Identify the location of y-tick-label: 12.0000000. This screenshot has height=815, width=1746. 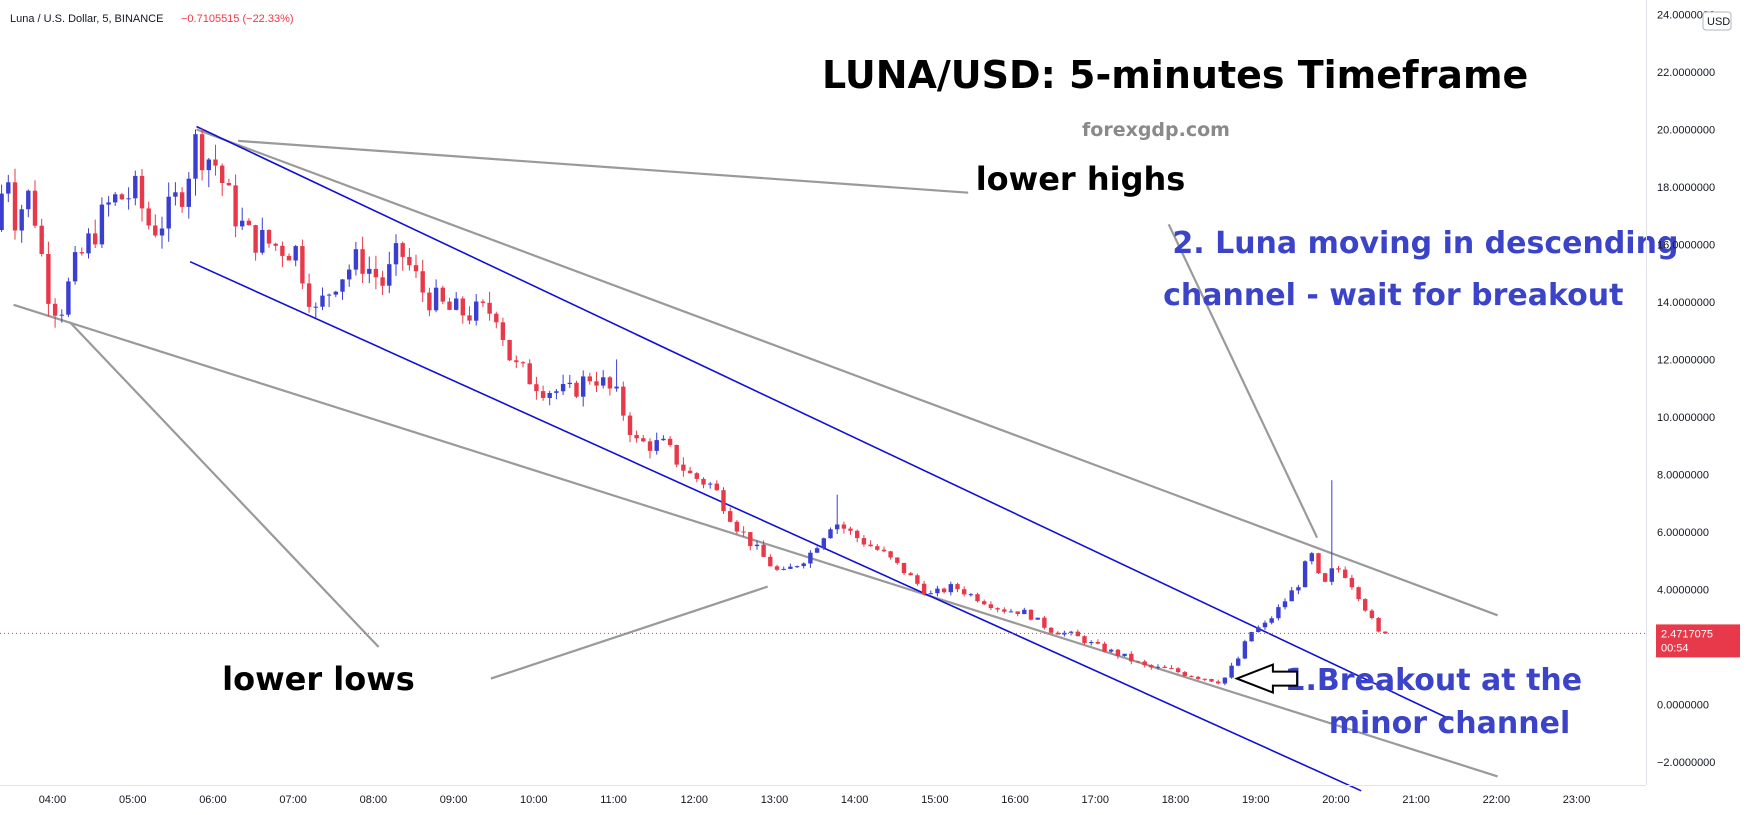
(1686, 360).